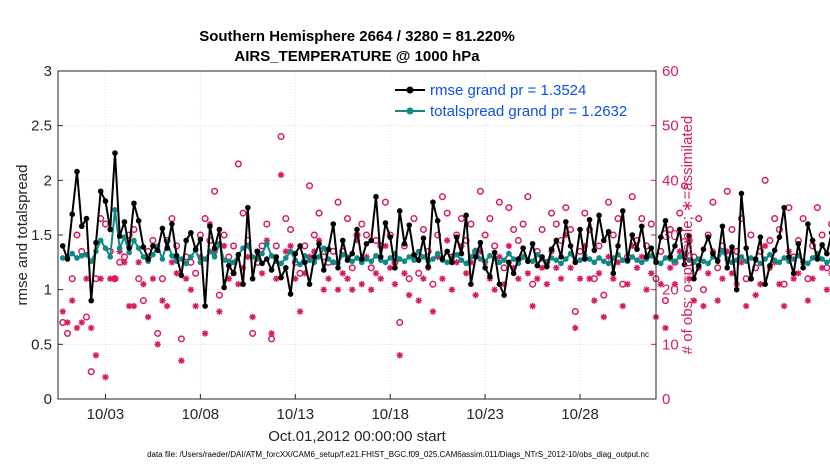 Image resolution: width=830 pixels, height=470 pixels. What do you see at coordinates (48, 180) in the screenshot?
I see `y-left-tick-label: 2` at bounding box center [48, 180].